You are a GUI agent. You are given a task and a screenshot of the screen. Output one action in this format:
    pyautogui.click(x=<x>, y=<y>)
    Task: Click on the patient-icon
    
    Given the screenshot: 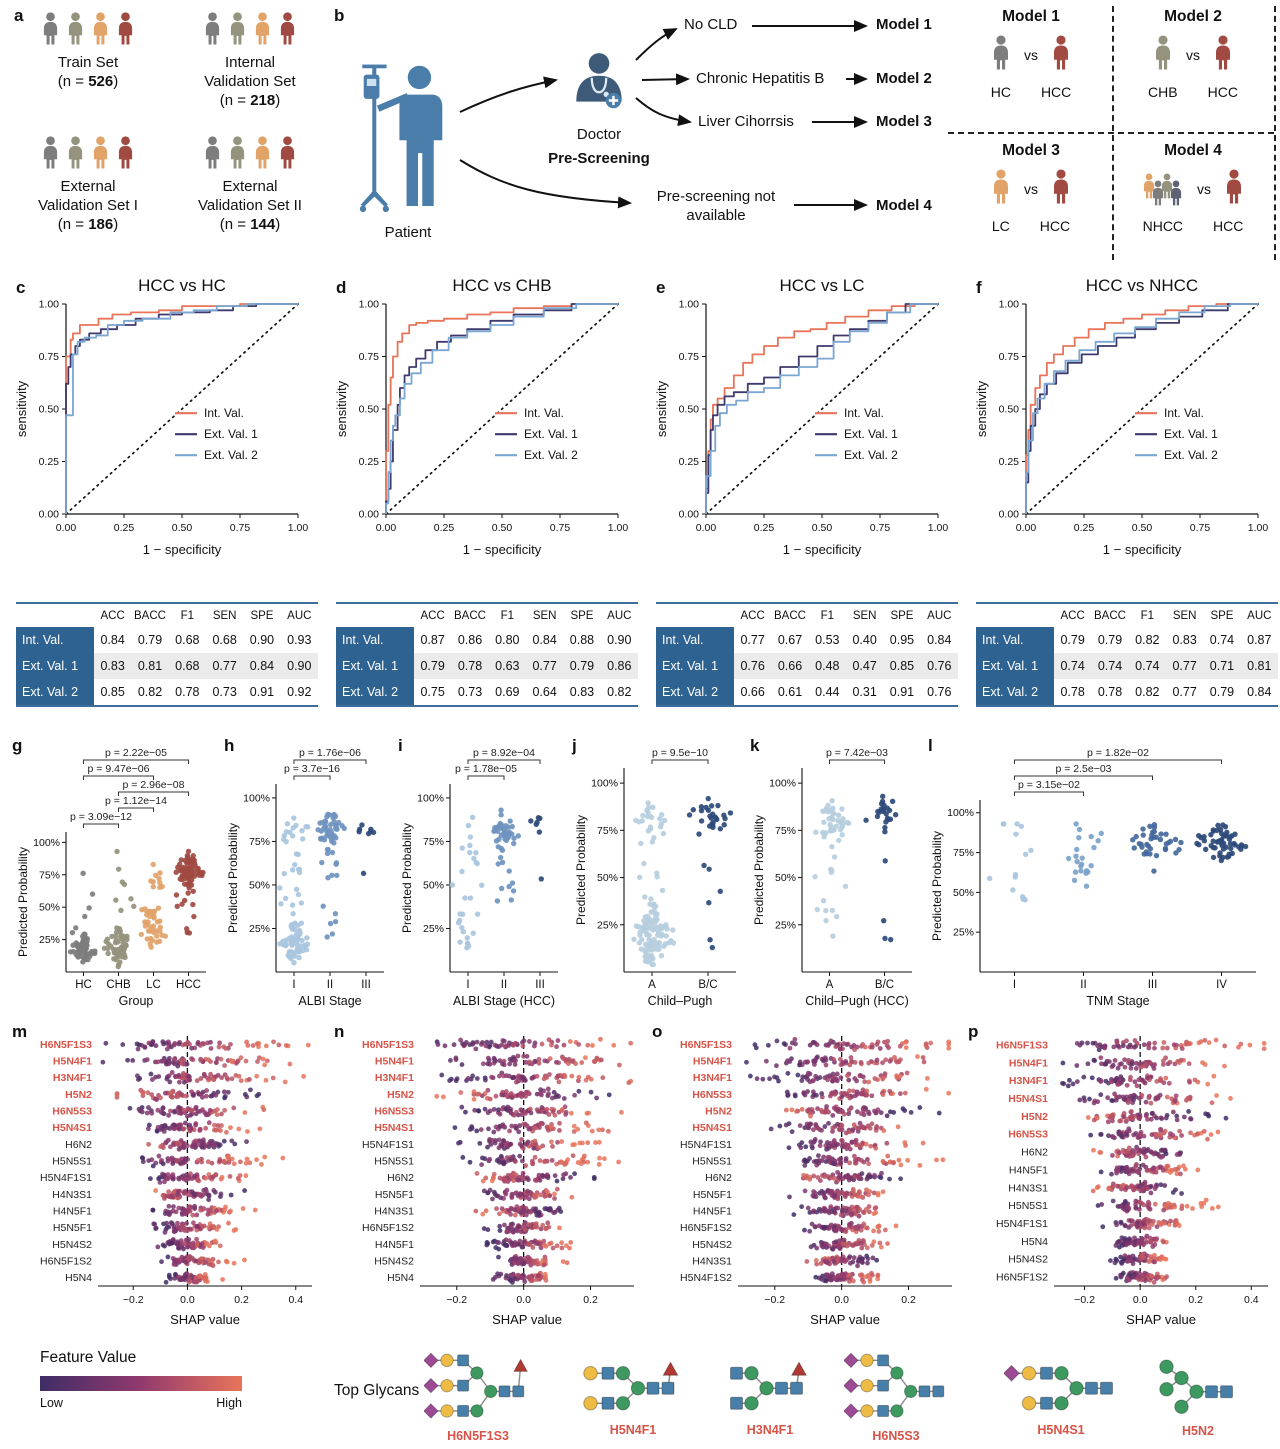 What is the action you would take?
    pyautogui.click(x=401, y=138)
    